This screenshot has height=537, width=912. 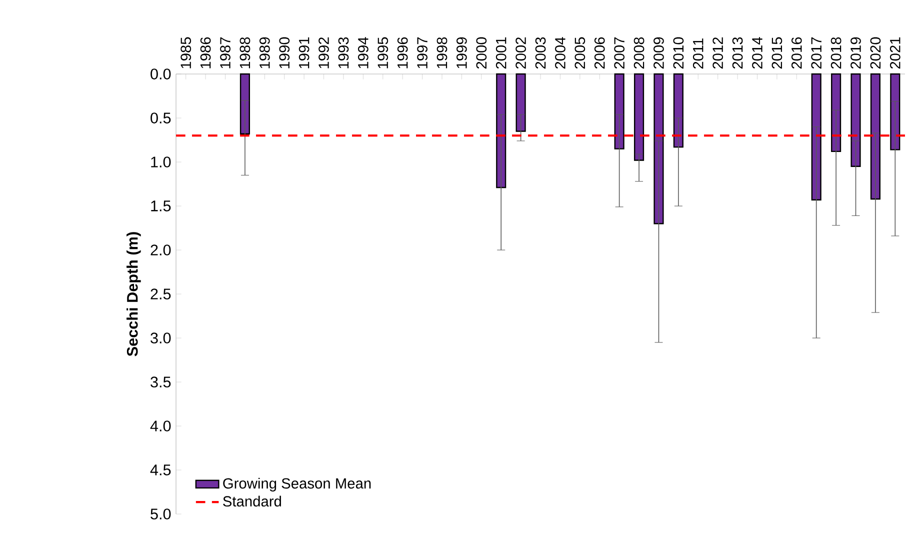 What do you see at coordinates (777, 53) in the screenshot?
I see `x-tick-label: 2015` at bounding box center [777, 53].